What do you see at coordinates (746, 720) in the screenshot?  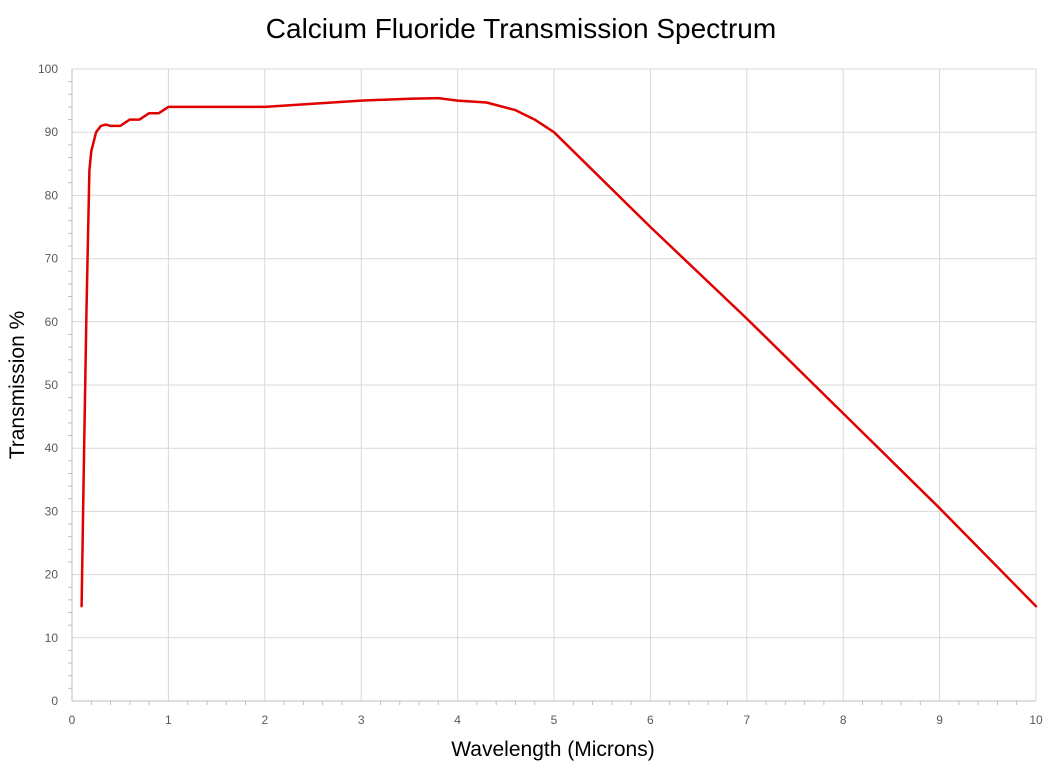 I see `x-tick-label: 7` at bounding box center [746, 720].